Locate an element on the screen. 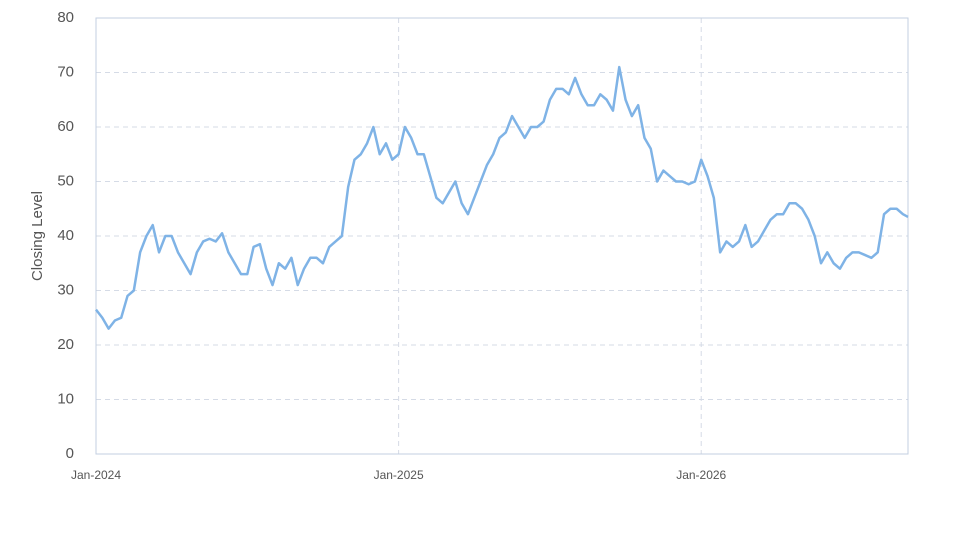  y-tick-label: 80 is located at coordinates (65, 17).